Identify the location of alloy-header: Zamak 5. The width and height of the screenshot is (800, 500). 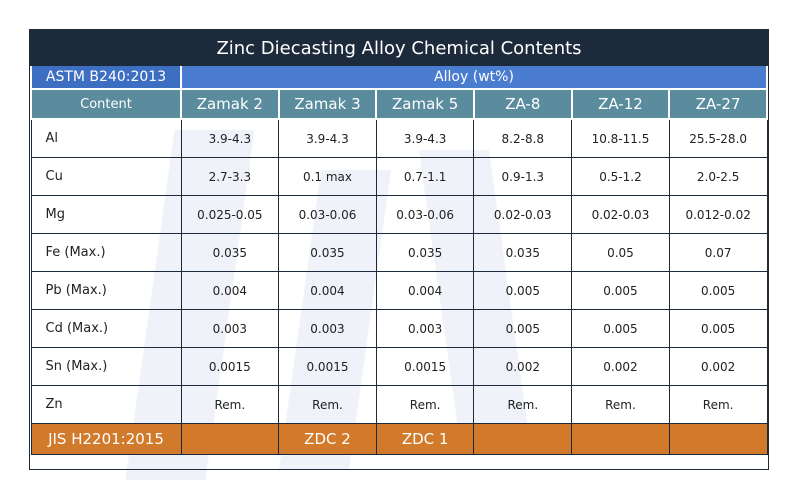
(425, 104).